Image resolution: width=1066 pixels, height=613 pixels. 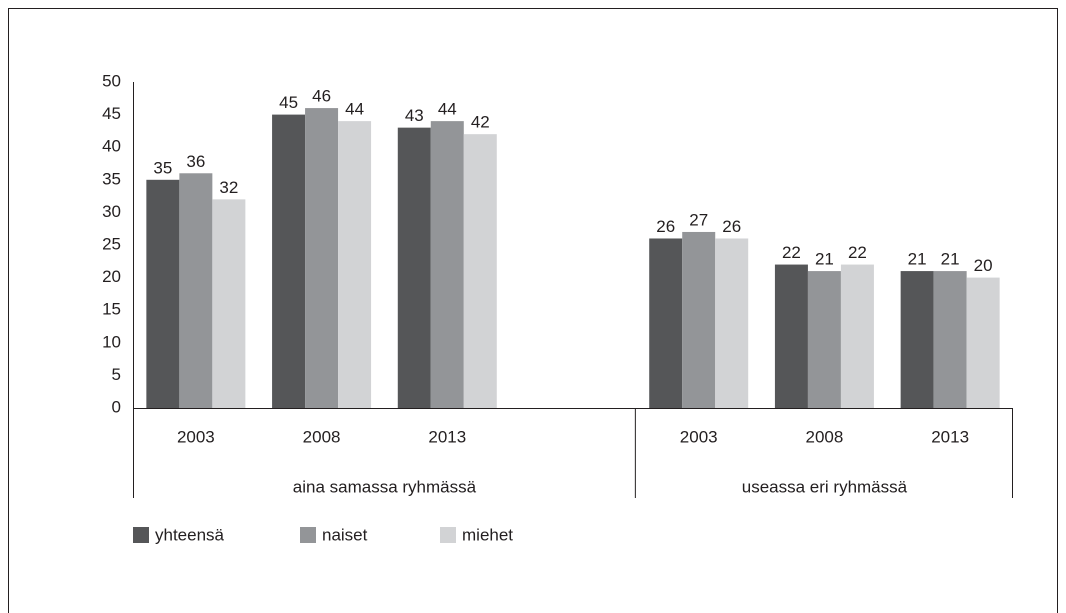 What do you see at coordinates (111, 113) in the screenshot?
I see `y-tick-label: 45` at bounding box center [111, 113].